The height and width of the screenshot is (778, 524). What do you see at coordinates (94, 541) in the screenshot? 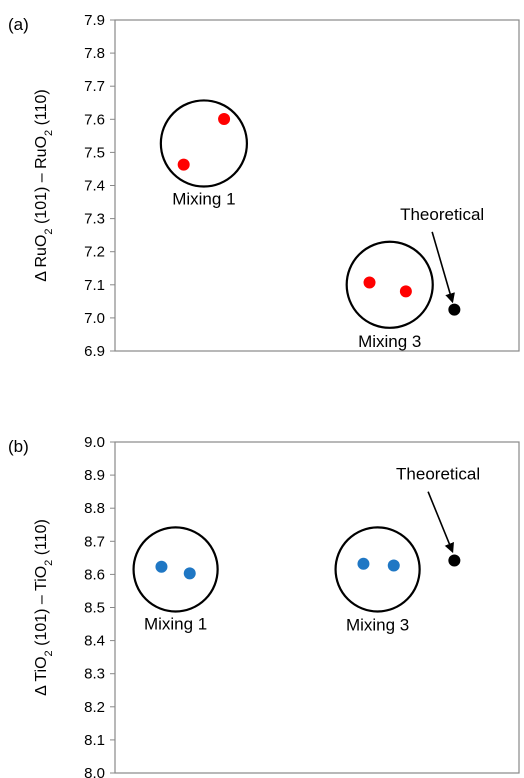
I see `y-tick-label: 8.7` at bounding box center [94, 541].